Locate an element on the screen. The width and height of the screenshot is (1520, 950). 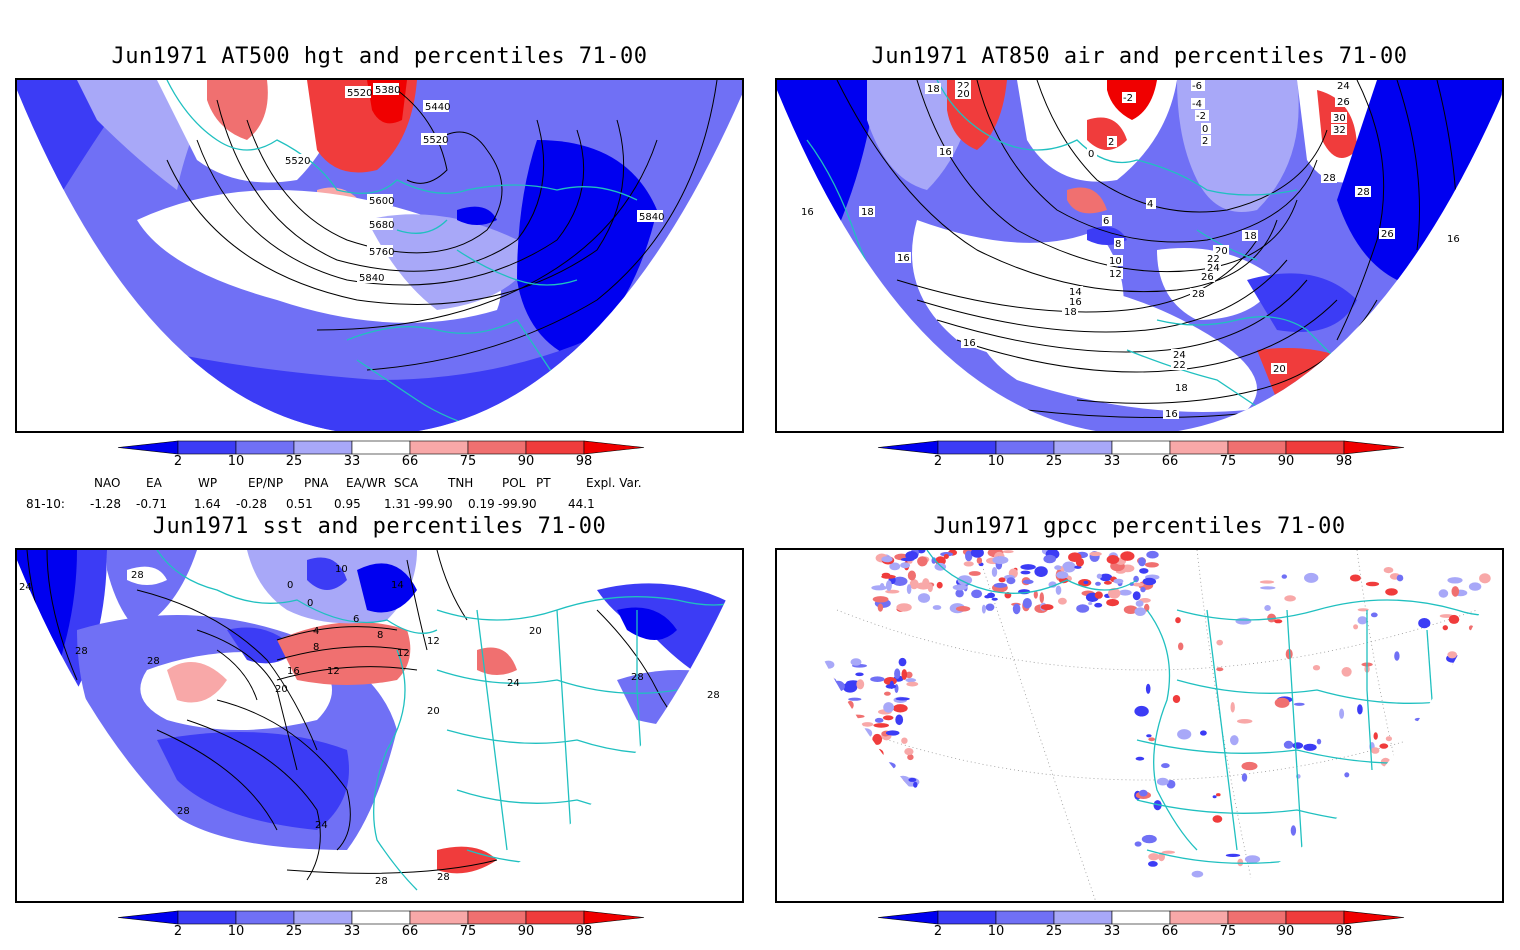
tel-value: 44.1 is located at coordinates (581, 504).